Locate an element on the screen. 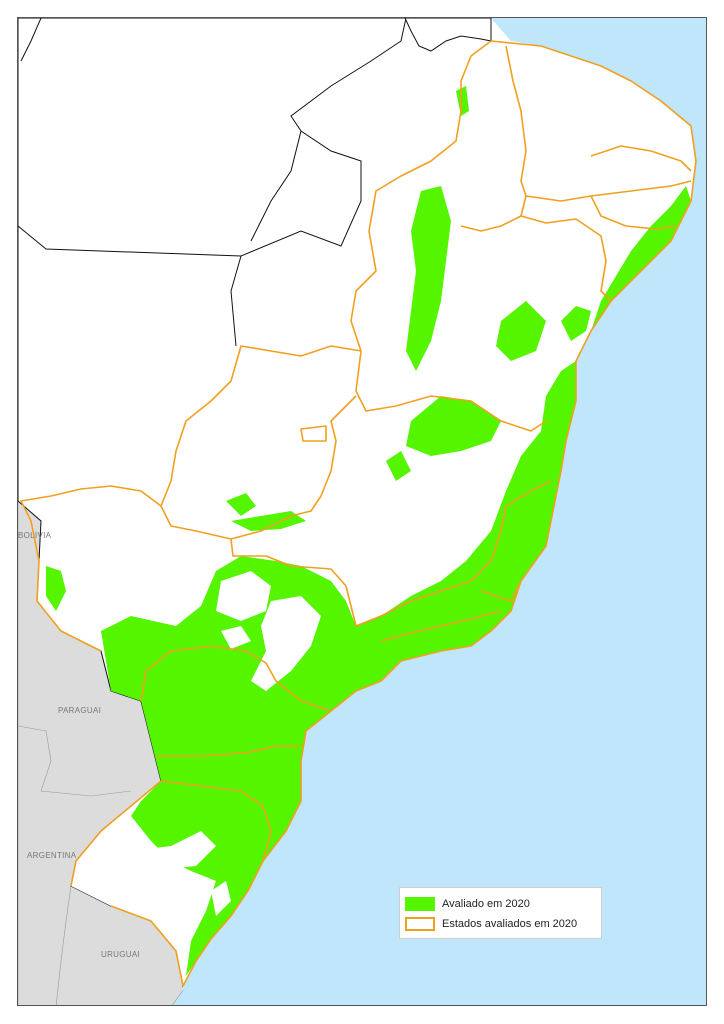 The image size is (724, 1024). label-uruguay: URUGUAI is located at coordinates (120, 954).